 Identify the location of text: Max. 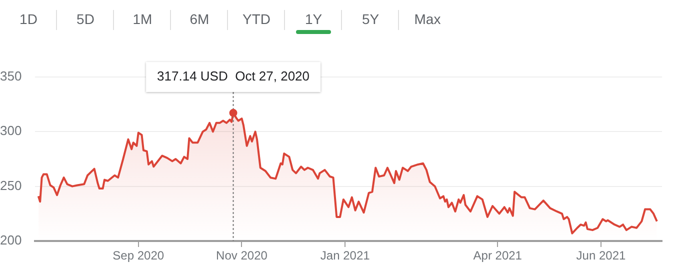
(427, 19).